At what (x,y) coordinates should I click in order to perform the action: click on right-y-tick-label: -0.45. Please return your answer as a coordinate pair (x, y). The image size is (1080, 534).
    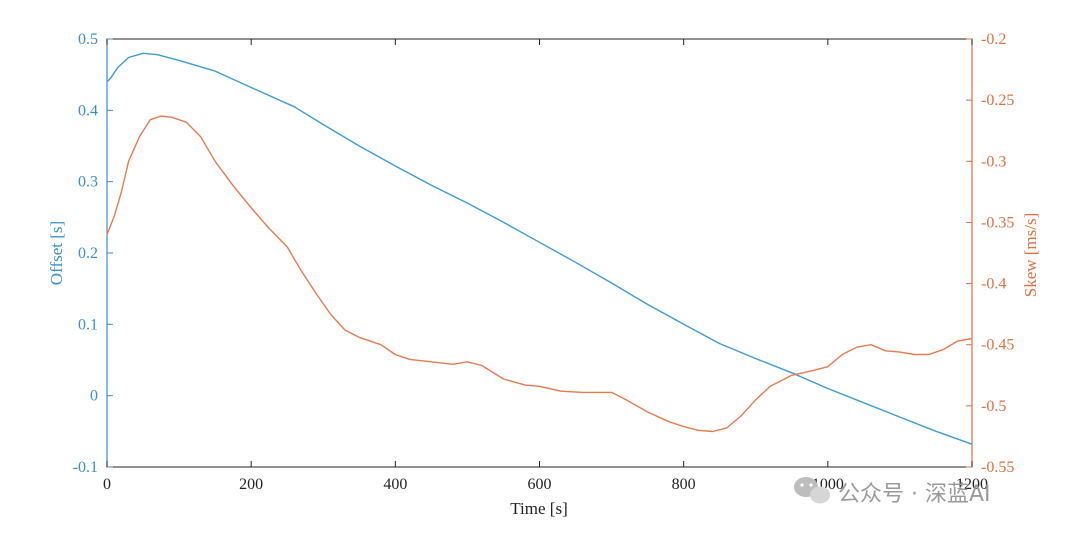
    Looking at the image, I should click on (997, 345).